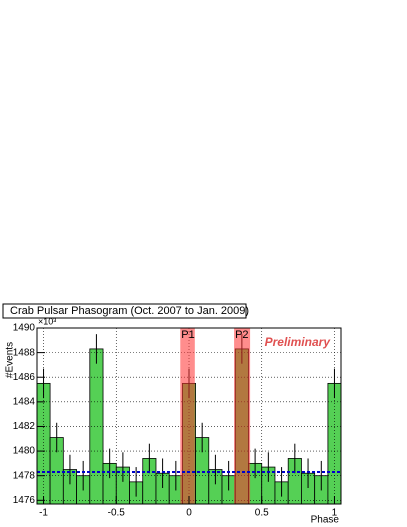  What do you see at coordinates (24, 328) in the screenshot?
I see `y-tick-label: 1490` at bounding box center [24, 328].